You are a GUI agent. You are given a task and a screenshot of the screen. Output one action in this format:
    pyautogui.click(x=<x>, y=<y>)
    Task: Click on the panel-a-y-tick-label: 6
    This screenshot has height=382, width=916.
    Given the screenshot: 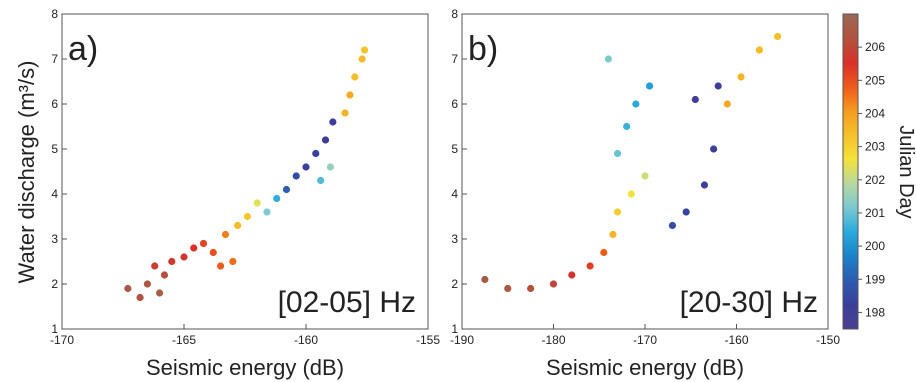 What is the action you would take?
    pyautogui.click(x=54, y=104)
    